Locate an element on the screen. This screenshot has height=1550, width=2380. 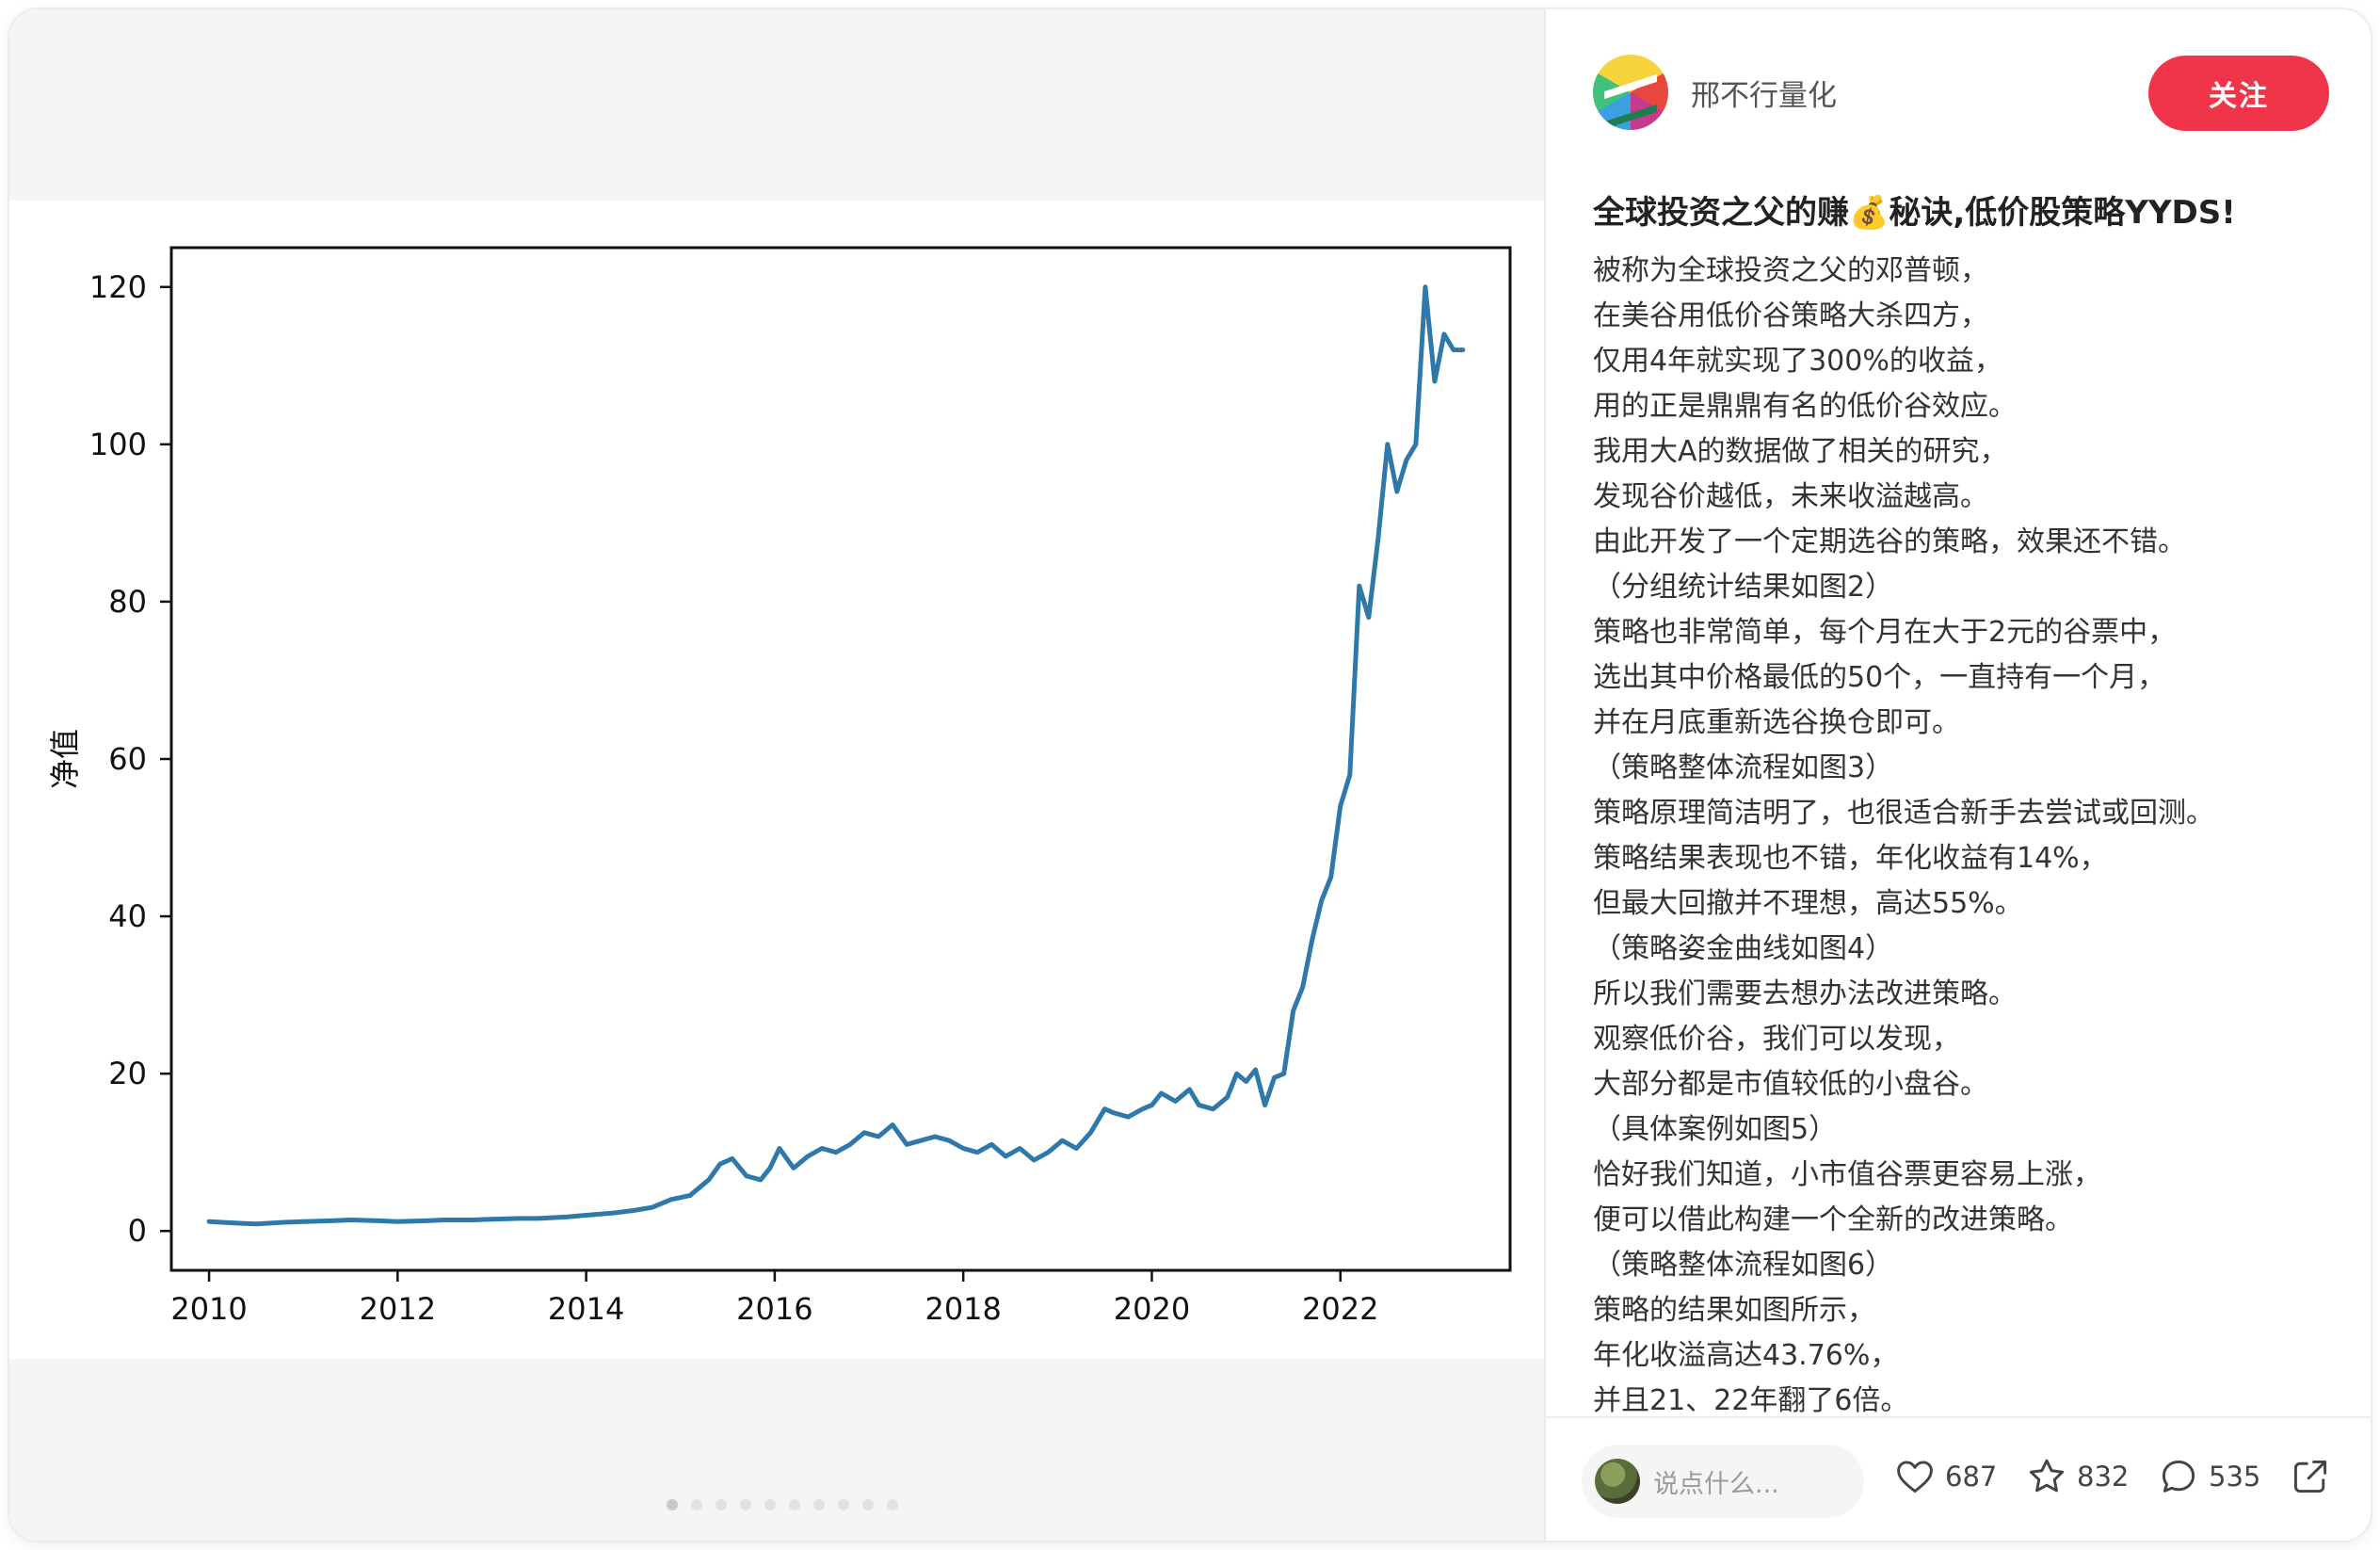
post-title: 全球投资之父的赚💰秘诀,低价股策略YYDS! is located at coordinates (1914, 213).